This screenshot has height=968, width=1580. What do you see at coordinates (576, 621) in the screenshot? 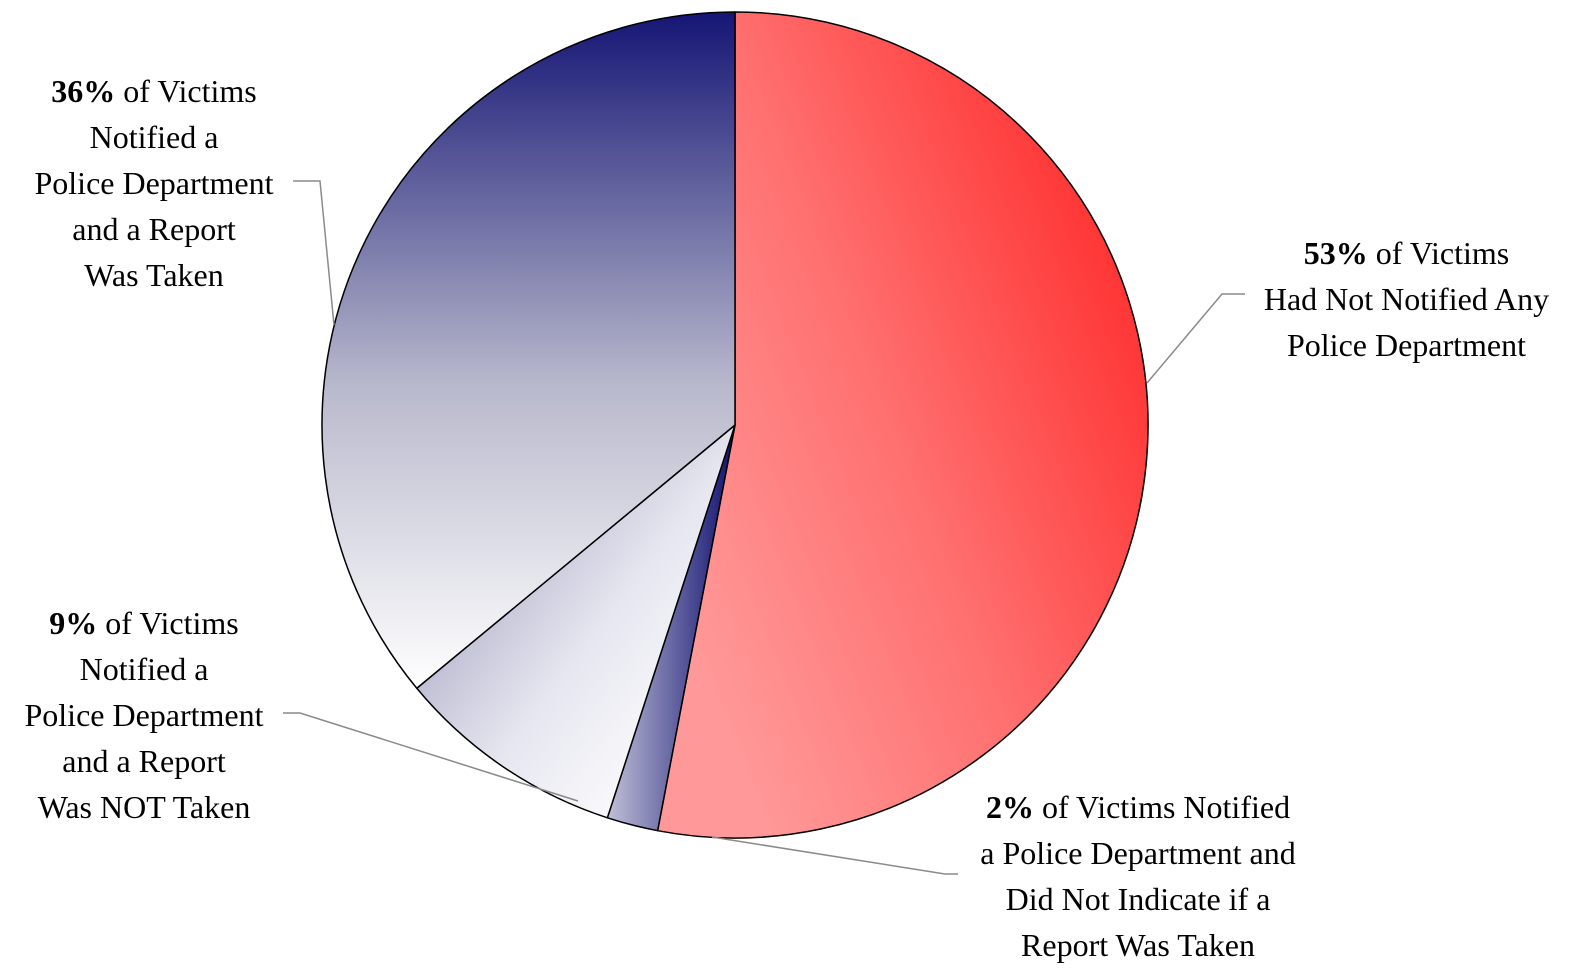
I see `slice-report-not-taken` at bounding box center [576, 621].